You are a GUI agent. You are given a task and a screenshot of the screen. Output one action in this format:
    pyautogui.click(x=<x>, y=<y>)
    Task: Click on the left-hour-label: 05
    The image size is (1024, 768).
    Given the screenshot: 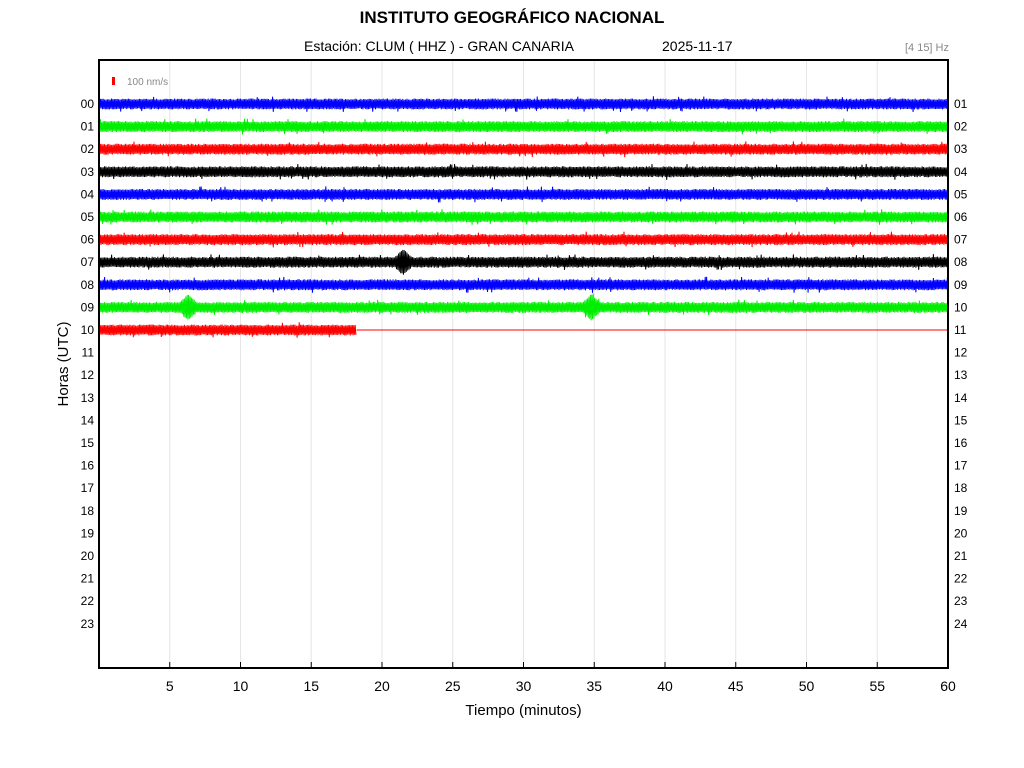 What is the action you would take?
    pyautogui.click(x=88, y=217)
    